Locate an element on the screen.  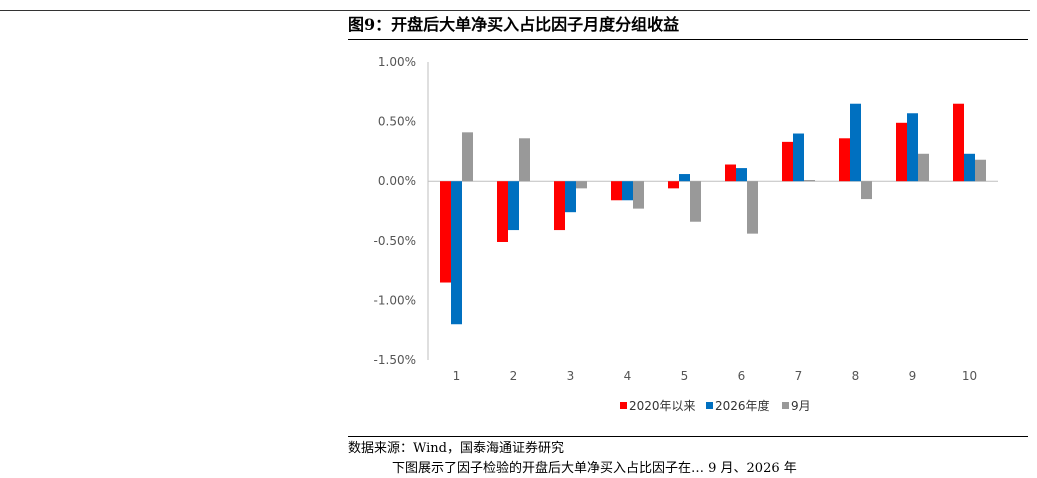
x-tick-label: 5 is located at coordinates (685, 376).